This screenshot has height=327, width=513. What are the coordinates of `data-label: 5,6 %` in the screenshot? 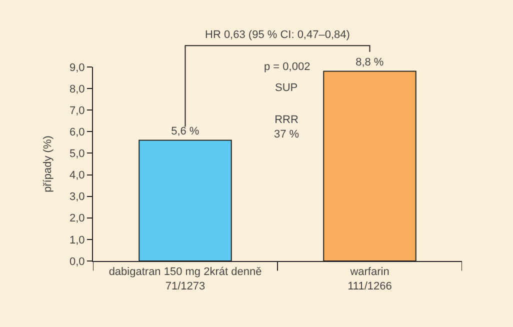 It's located at (185, 131).